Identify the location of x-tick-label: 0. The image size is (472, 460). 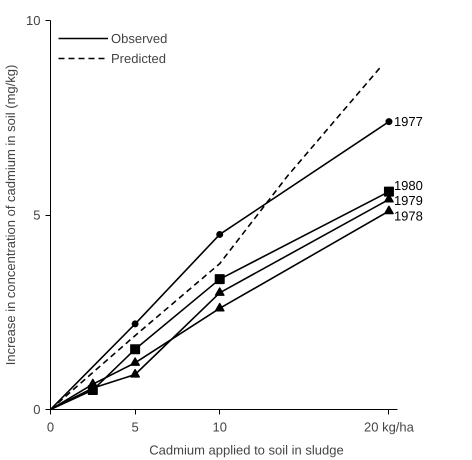
(50, 427).